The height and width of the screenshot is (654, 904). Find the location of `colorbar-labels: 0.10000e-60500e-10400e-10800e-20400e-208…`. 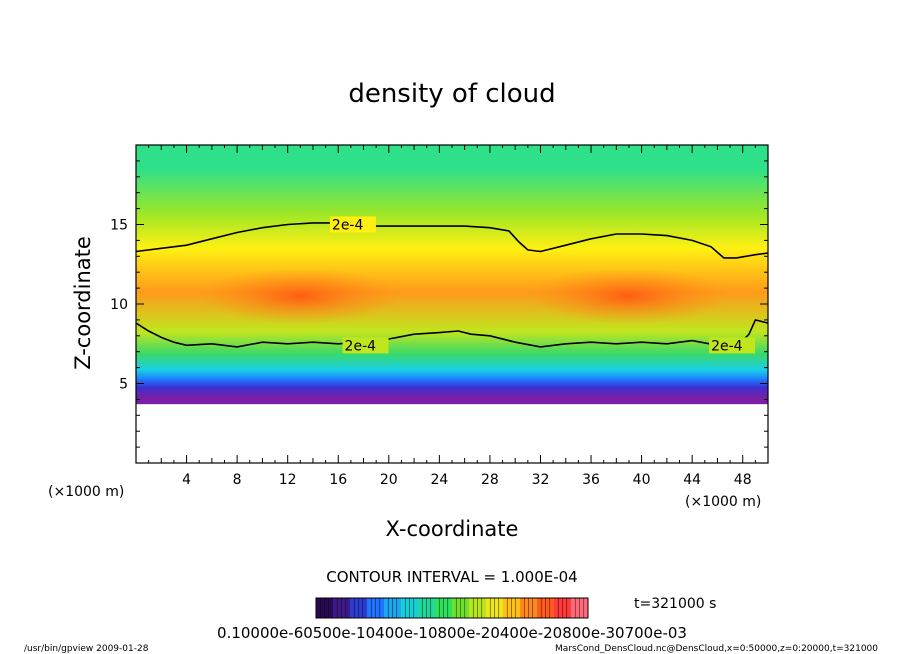

colorbar-labels: 0.10000e-60500e-10400e-10800e-20400e-208… is located at coordinates (452, 633).